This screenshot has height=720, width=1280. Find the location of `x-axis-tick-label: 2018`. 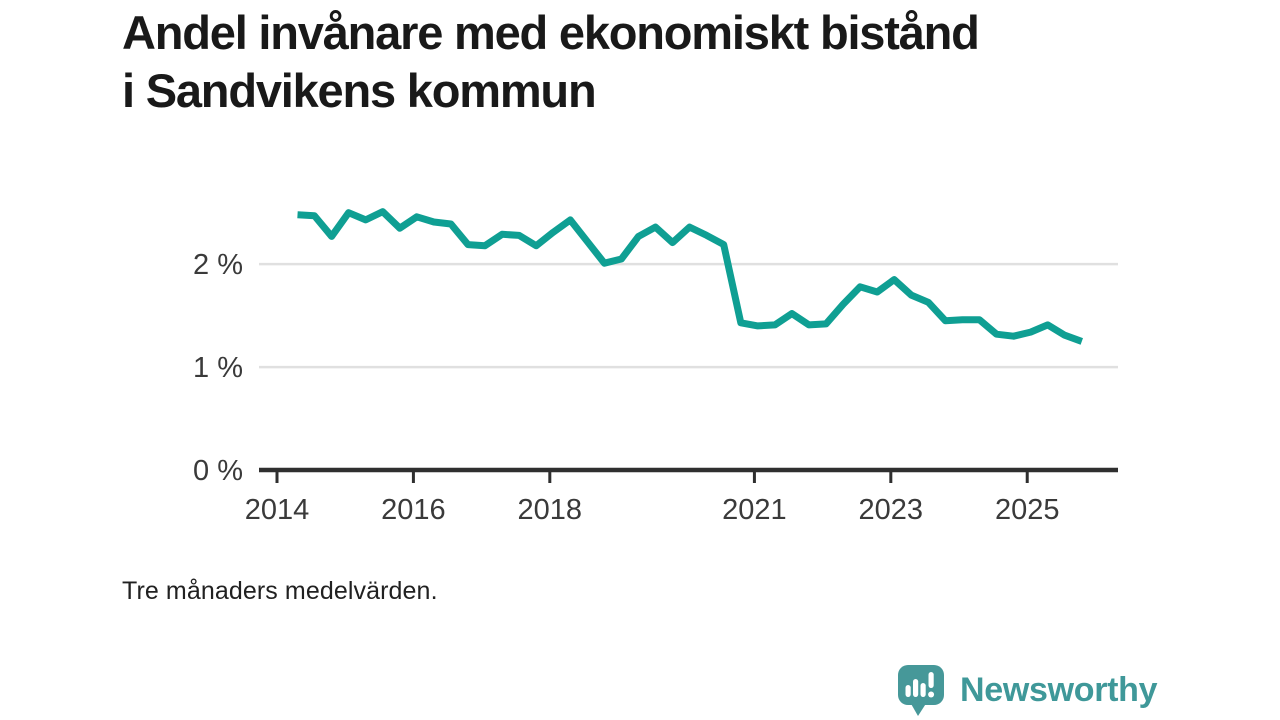

x-axis-tick-label: 2018 is located at coordinates (550, 510).